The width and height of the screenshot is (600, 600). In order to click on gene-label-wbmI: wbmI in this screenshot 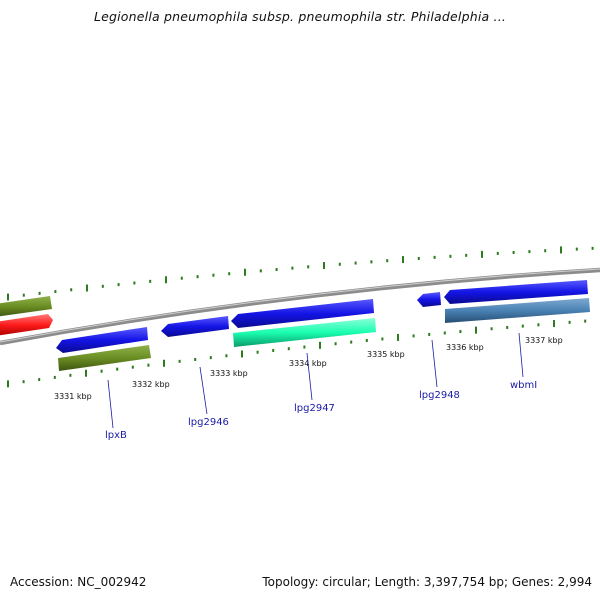, I will do `click(523, 385)`.